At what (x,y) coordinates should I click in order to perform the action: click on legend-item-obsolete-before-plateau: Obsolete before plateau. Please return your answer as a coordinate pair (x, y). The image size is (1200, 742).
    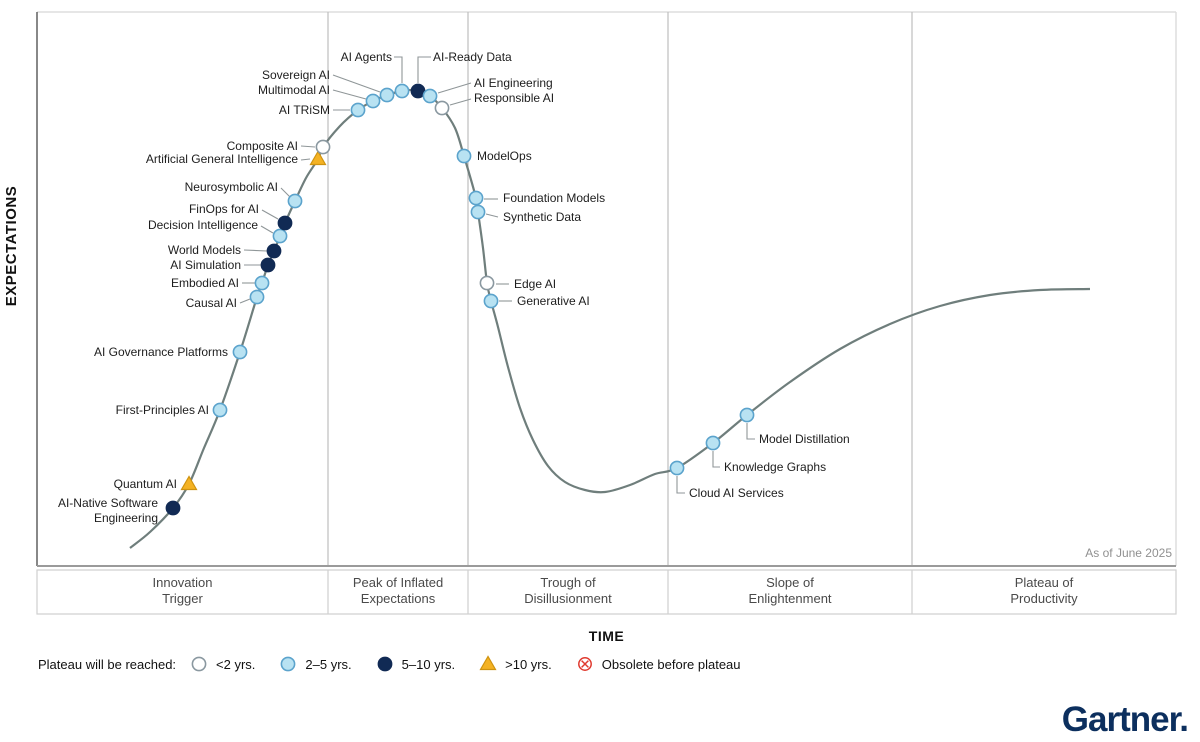
    Looking at the image, I should click on (658, 664).